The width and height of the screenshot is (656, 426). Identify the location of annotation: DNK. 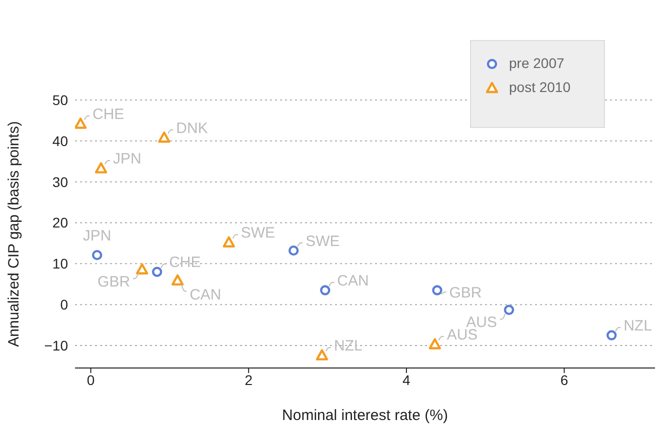
(192, 128).